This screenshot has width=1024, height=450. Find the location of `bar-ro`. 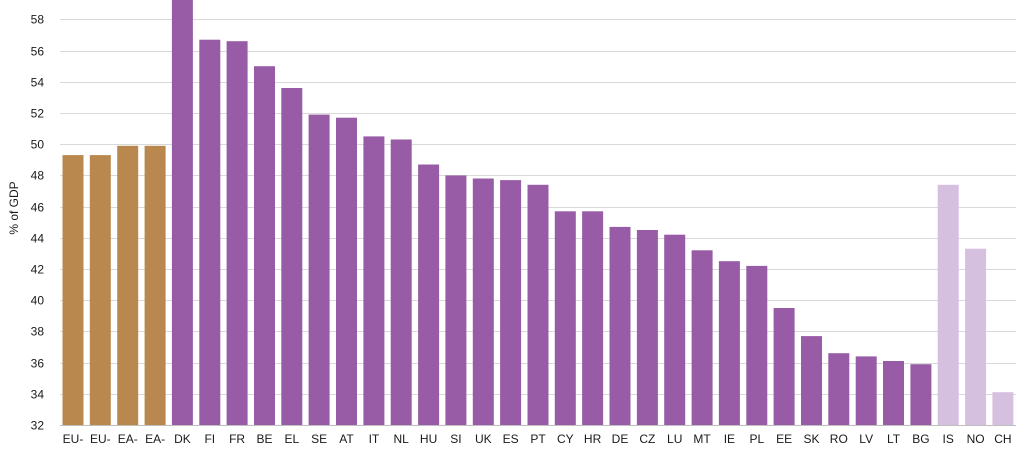

bar-ro is located at coordinates (839, 389).